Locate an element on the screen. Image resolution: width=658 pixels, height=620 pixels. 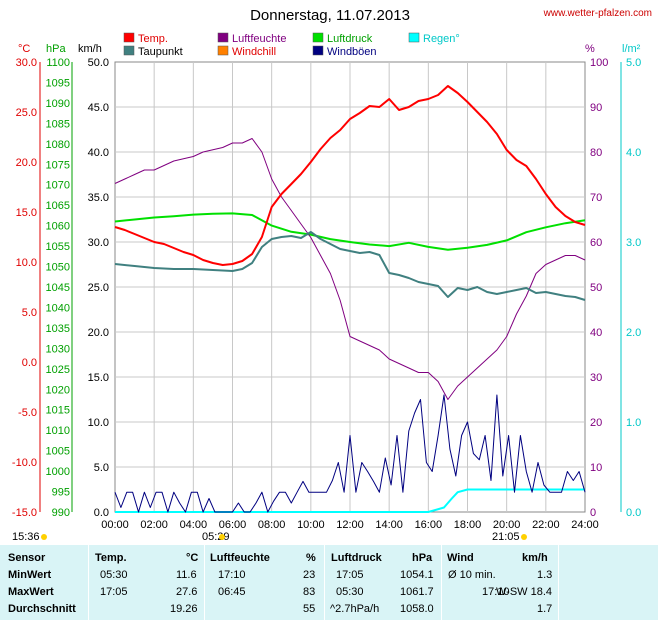
pressure-unit-label: hPa is located at coordinates (56, 49).